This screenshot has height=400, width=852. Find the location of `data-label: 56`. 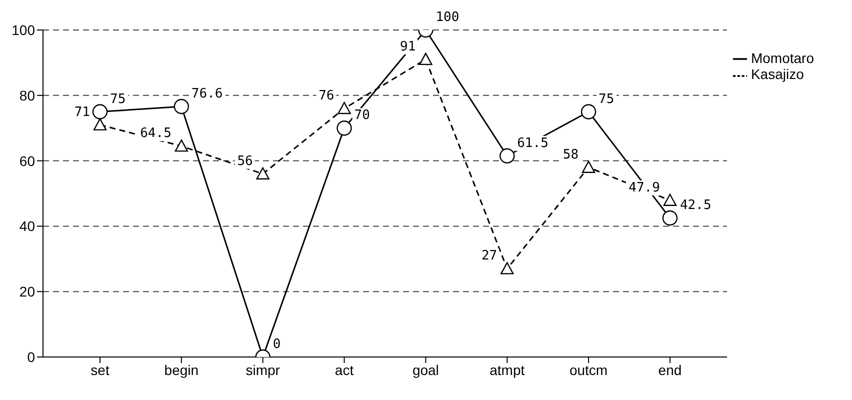

data-label: 56 is located at coordinates (245, 161).